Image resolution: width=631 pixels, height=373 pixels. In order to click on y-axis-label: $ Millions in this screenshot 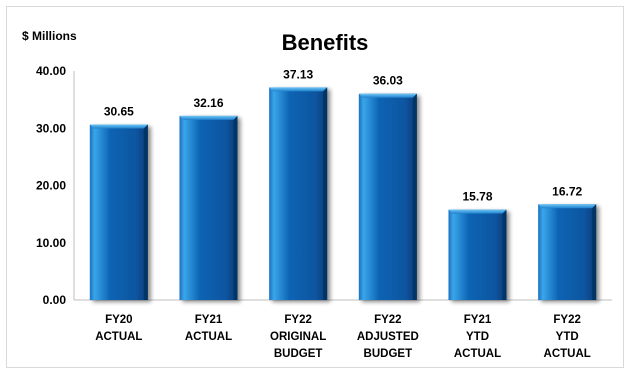, I will do `click(49, 36)`.